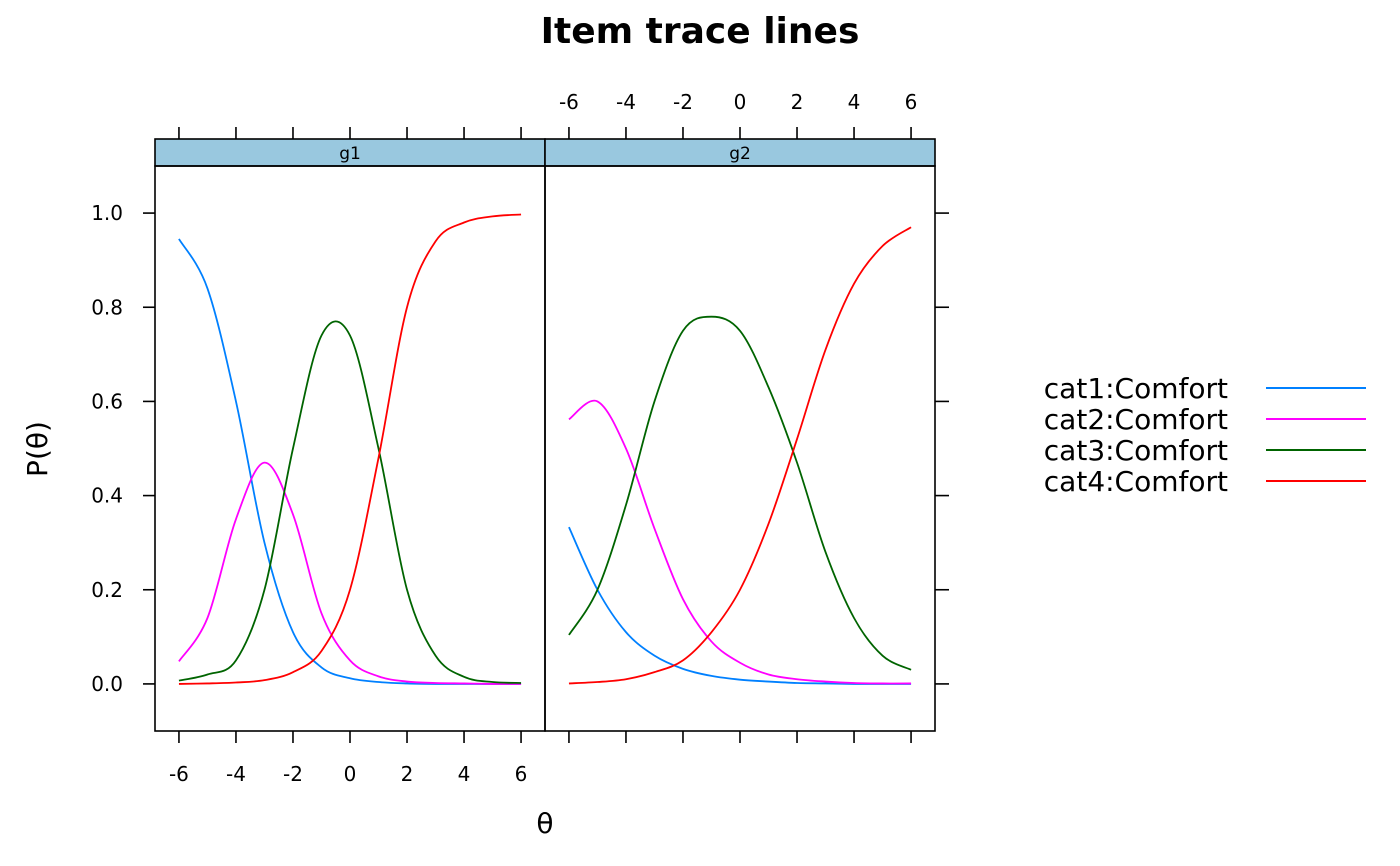 The image size is (1400, 866). Describe the element at coordinates (179, 774) in the screenshot. I see `x-tick-label-bottom: -6` at that location.